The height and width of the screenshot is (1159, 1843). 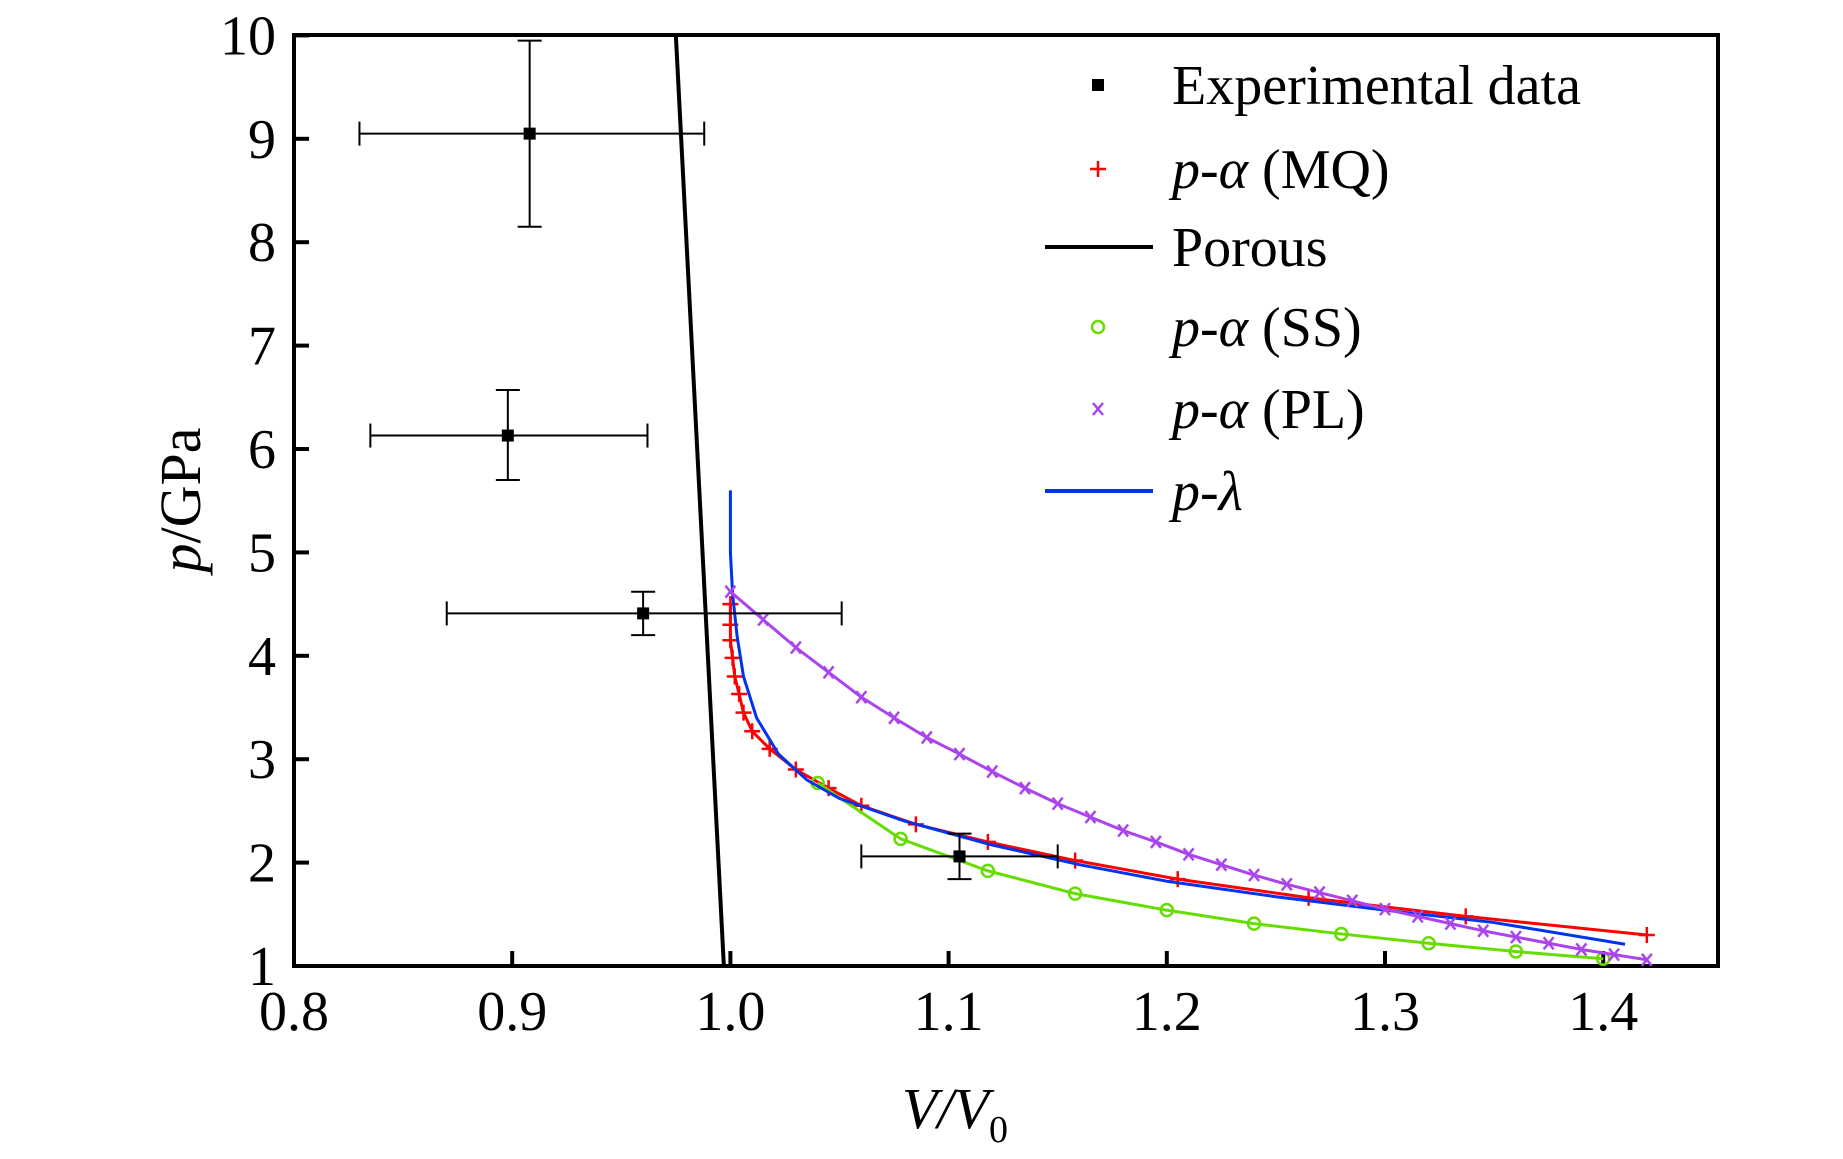 I want to click on x-axis-label: V/V0, so click(x=955, y=1113).